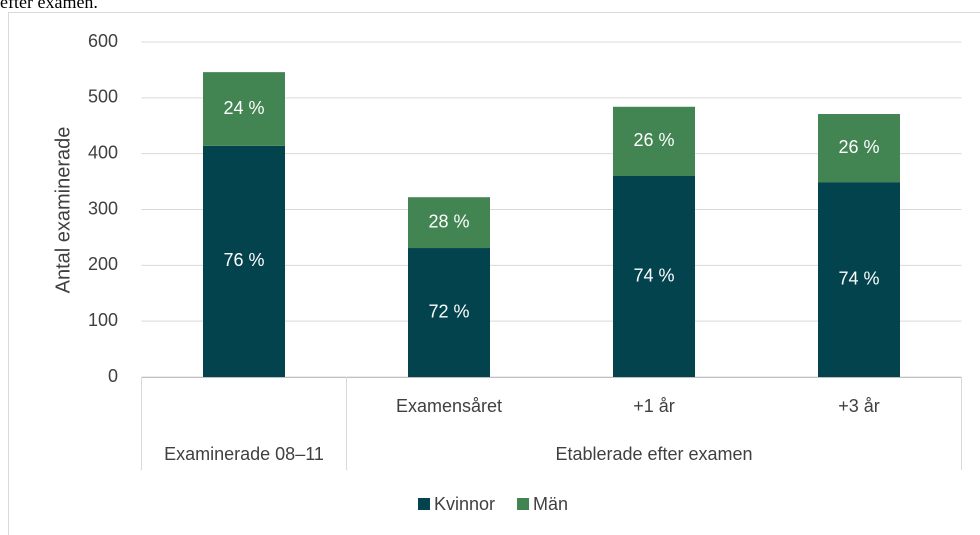 Image resolution: width=980 pixels, height=535 pixels. Describe the element at coordinates (449, 406) in the screenshot. I see `x-tick-label: Examensåret` at that location.